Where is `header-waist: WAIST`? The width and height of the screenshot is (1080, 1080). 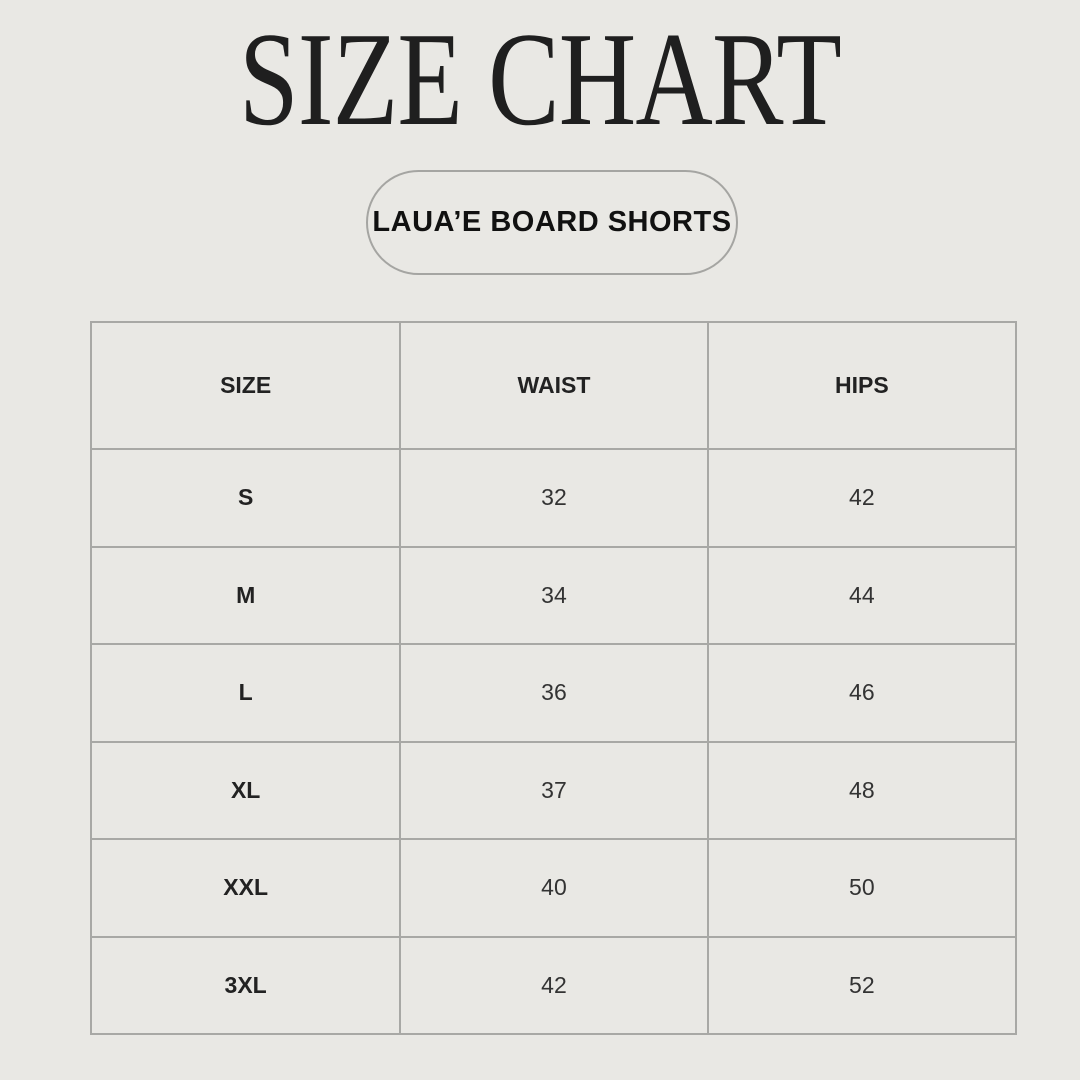 header-waist: WAIST is located at coordinates (554, 385).